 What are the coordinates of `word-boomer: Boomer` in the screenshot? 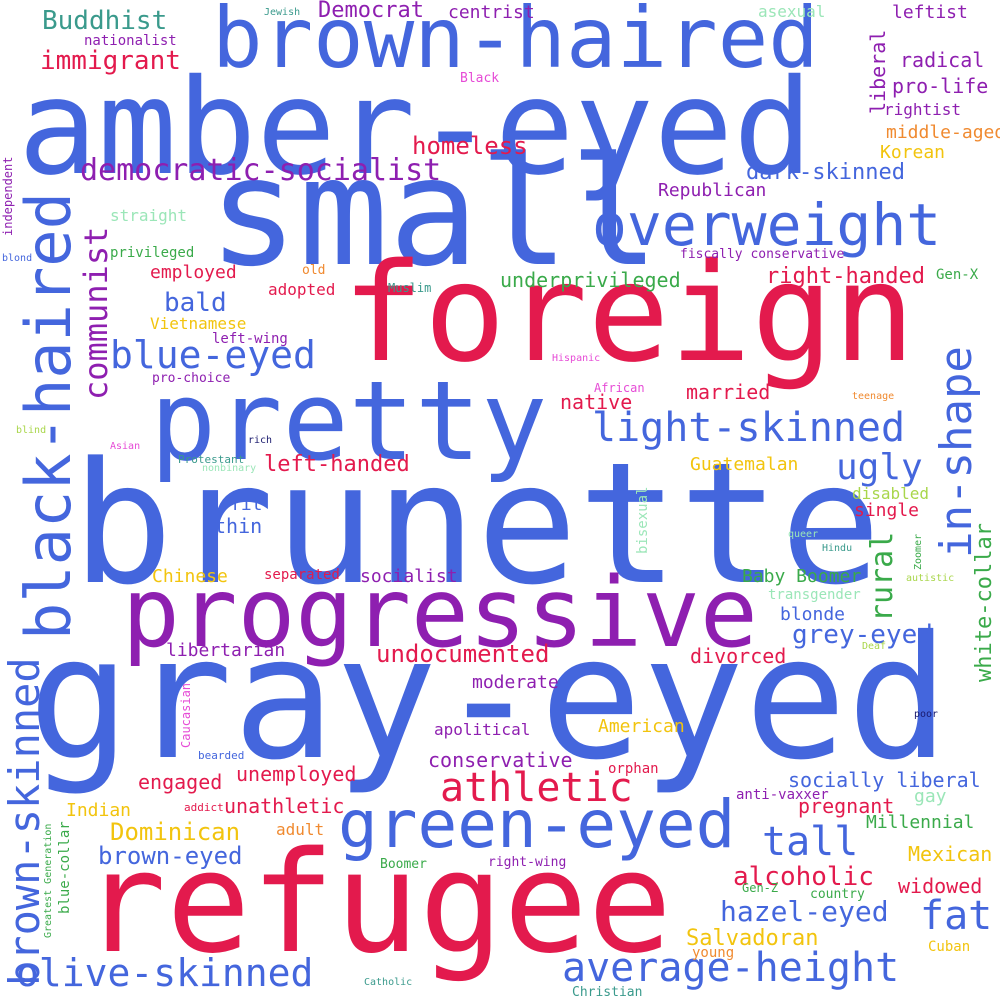 It's located at (403, 864).